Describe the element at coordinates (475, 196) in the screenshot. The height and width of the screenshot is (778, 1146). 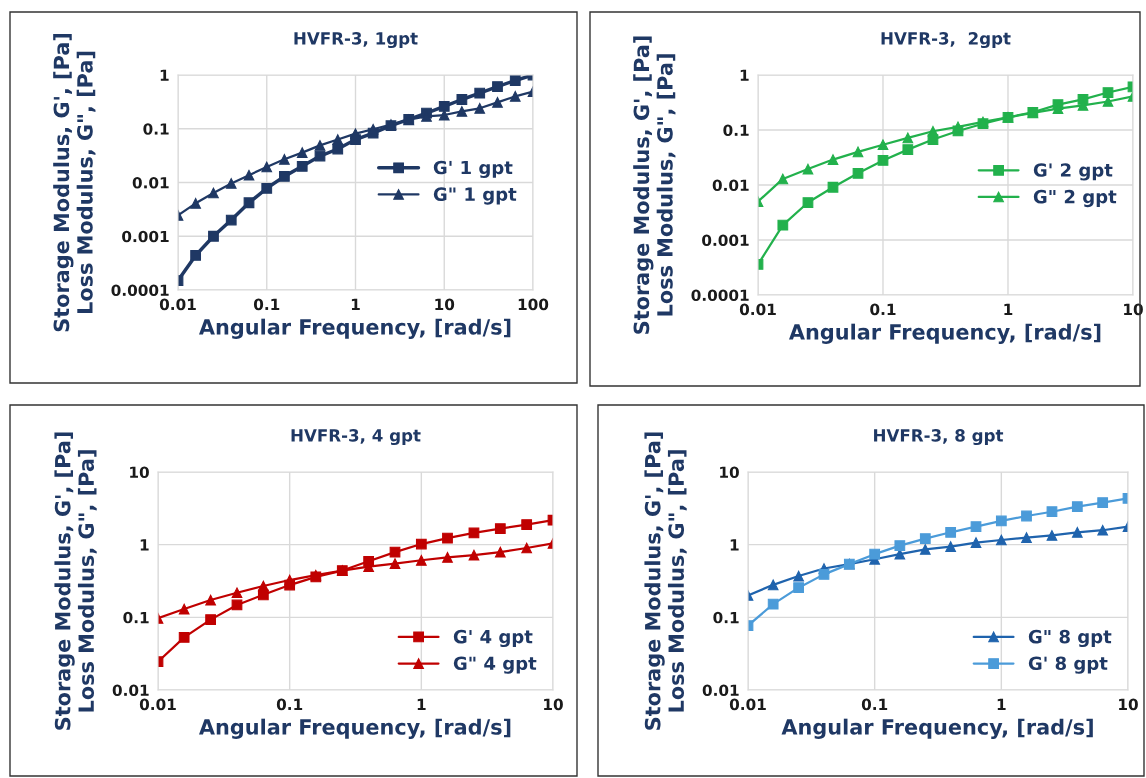
I see `legend-label: G" 1 gpt` at that location.